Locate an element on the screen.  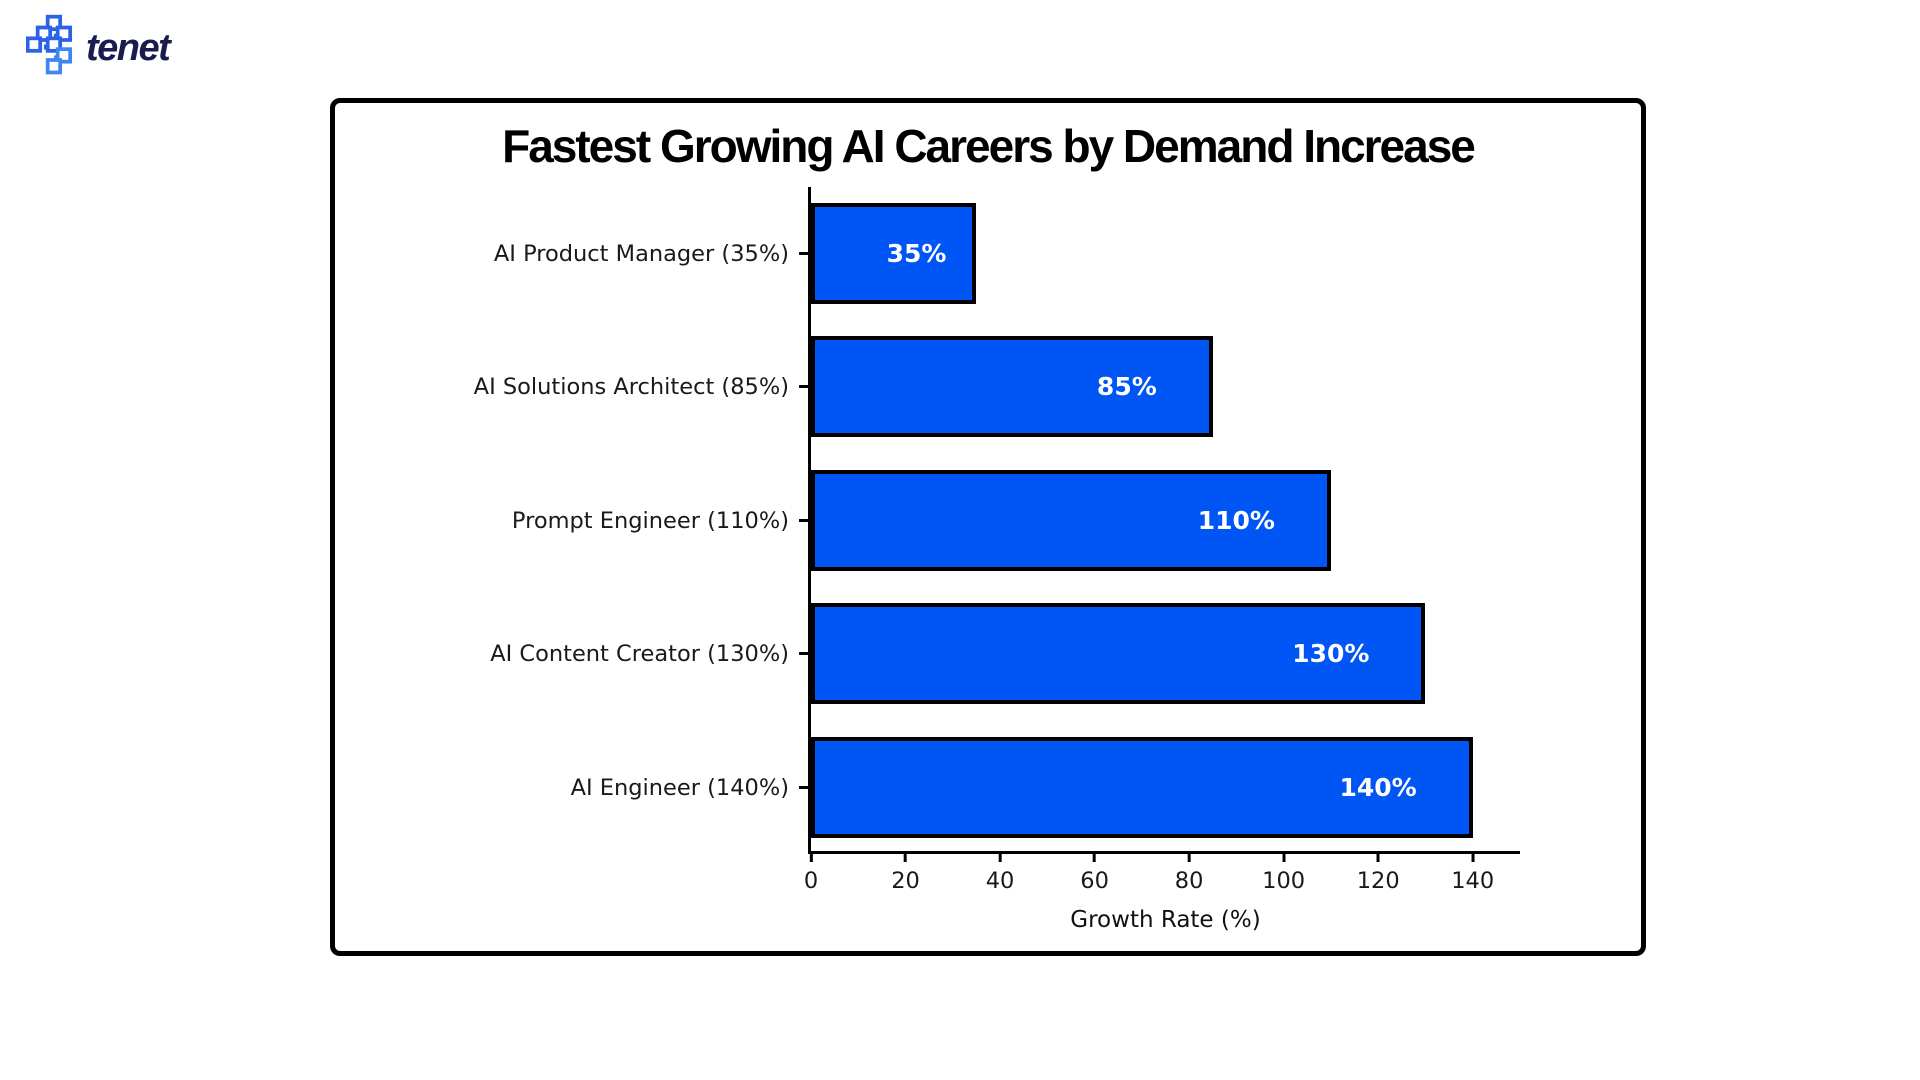
bar-value-label: 140% is located at coordinates (1378, 787).